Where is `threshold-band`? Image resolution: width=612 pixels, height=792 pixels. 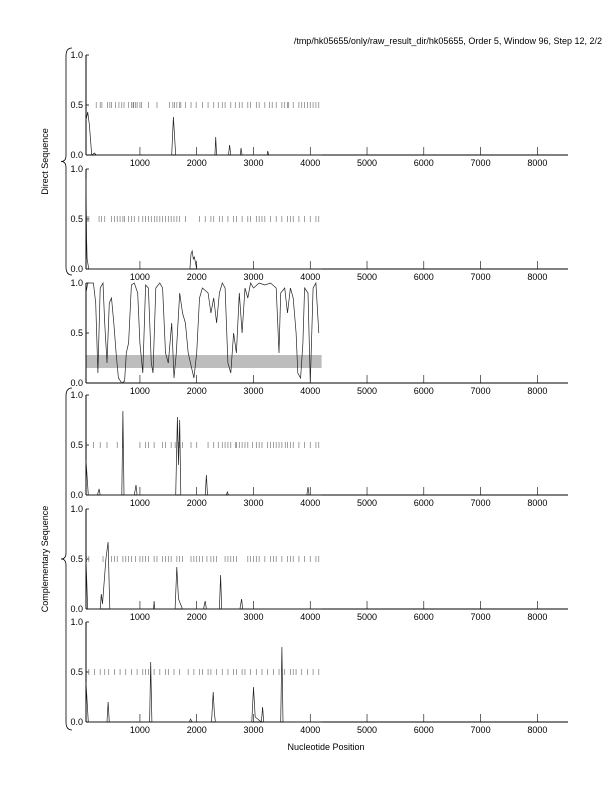 threshold-band is located at coordinates (204, 361).